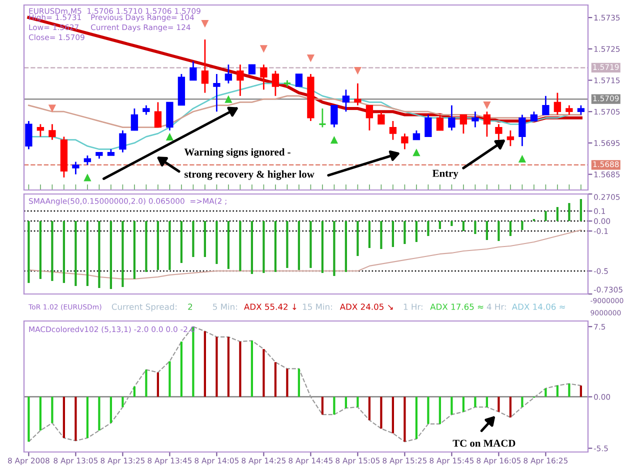 The width and height of the screenshot is (625, 469). I want to click on text: ADX 17.65 ≈, so click(457, 307).